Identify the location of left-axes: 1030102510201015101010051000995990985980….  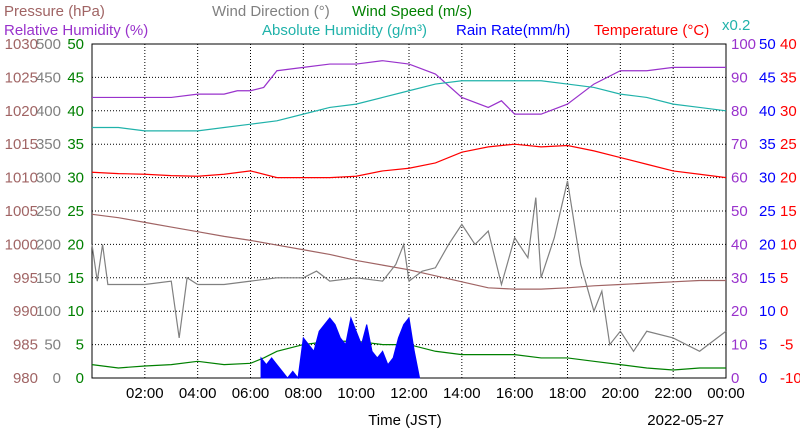
(44, 211).